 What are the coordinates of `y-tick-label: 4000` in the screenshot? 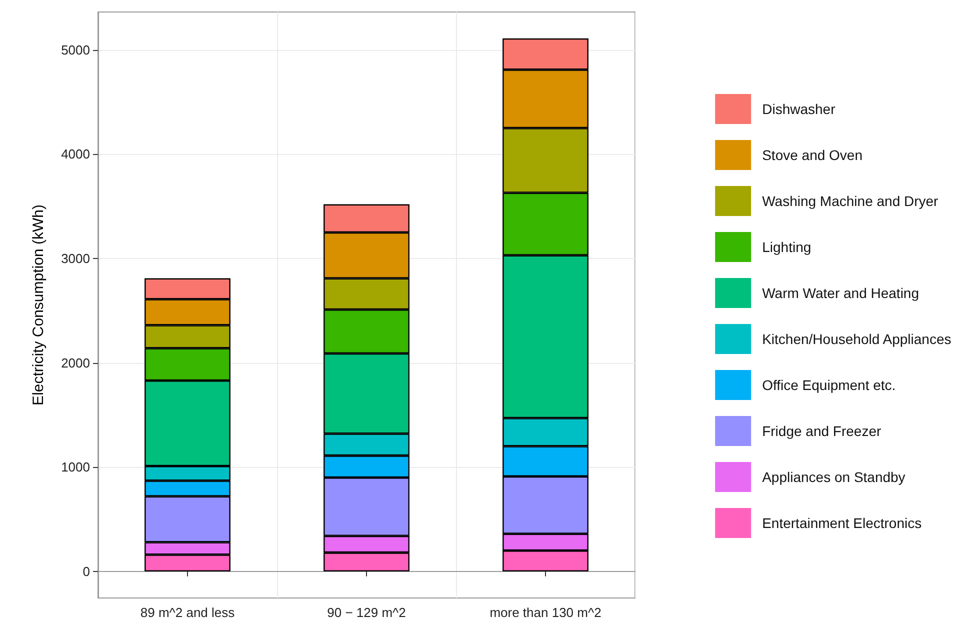 It's located at (75, 154).